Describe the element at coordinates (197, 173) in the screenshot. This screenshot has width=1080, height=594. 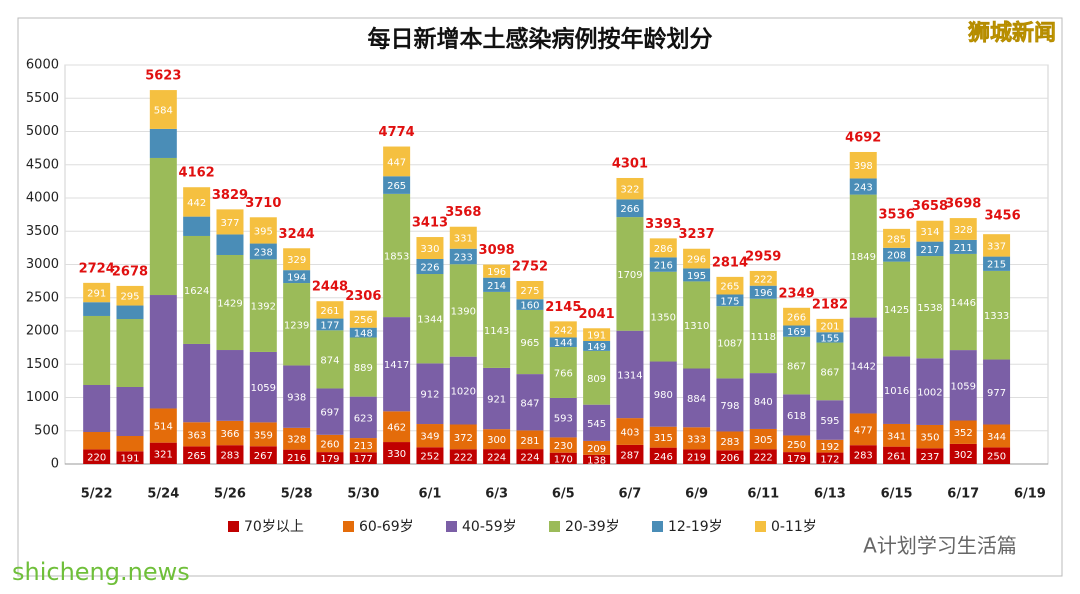
I see `total-label: 4162` at that location.